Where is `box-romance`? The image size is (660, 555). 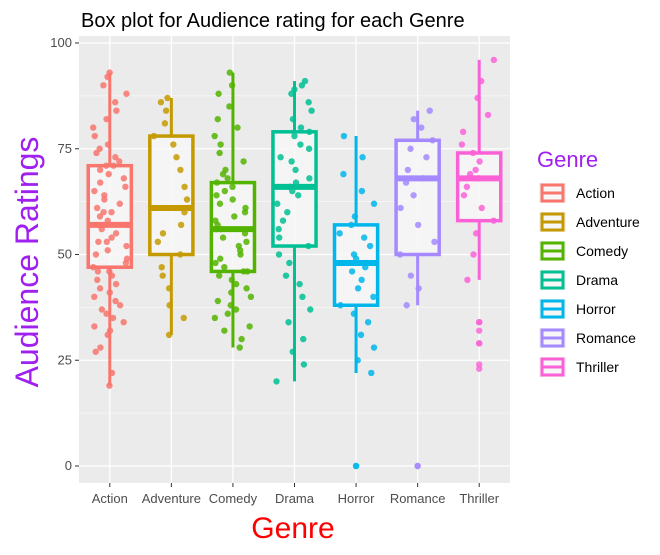 box-romance is located at coordinates (417, 208).